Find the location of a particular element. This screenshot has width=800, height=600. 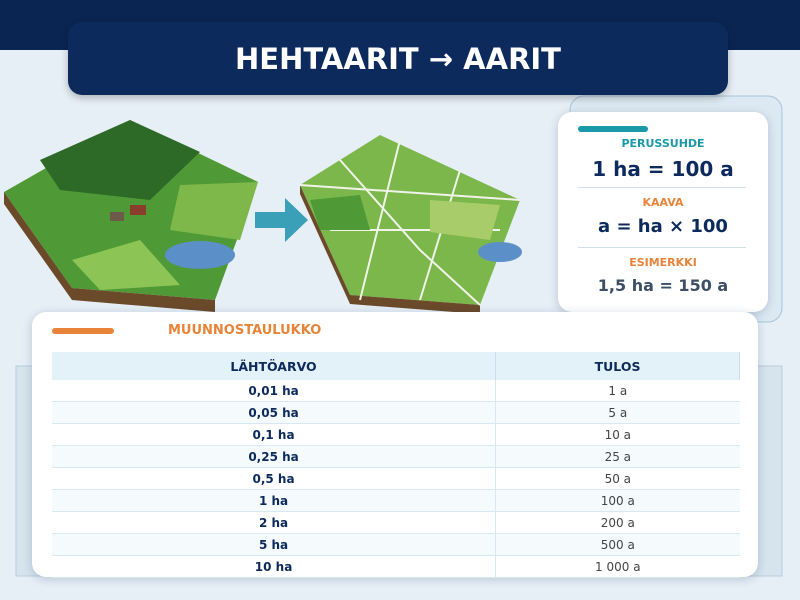

table-row: 2 ha 200 a is located at coordinates (396, 522).